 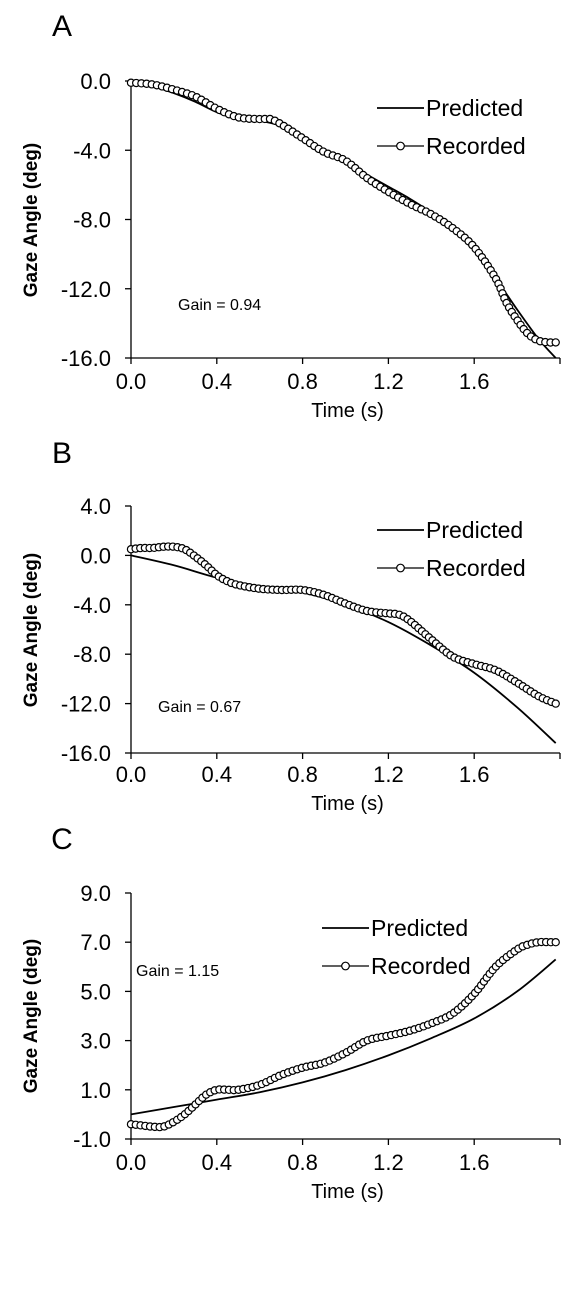 I want to click on y-tick-label: 3.0, so click(x=95, y=1041).